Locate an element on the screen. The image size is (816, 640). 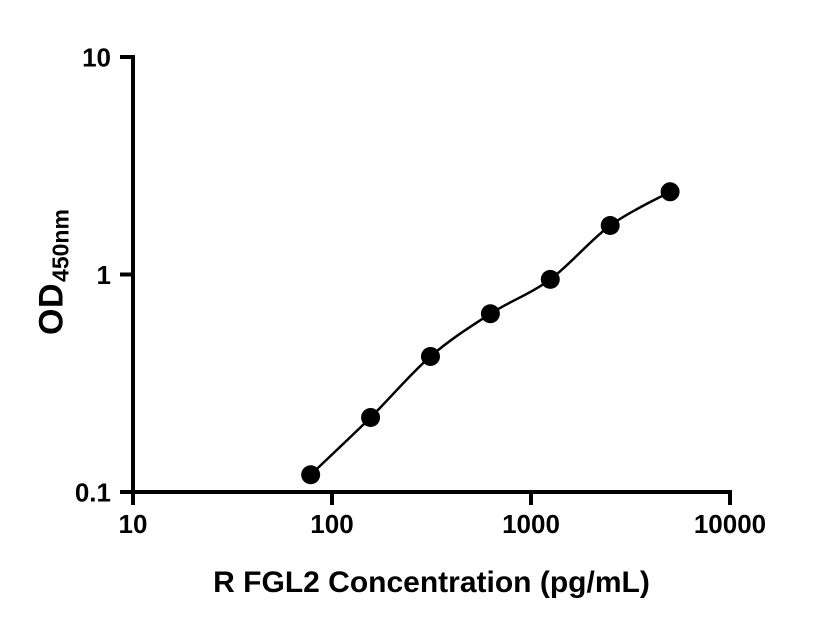
y-axis-title-subscript: 450nm is located at coordinates (60, 245).